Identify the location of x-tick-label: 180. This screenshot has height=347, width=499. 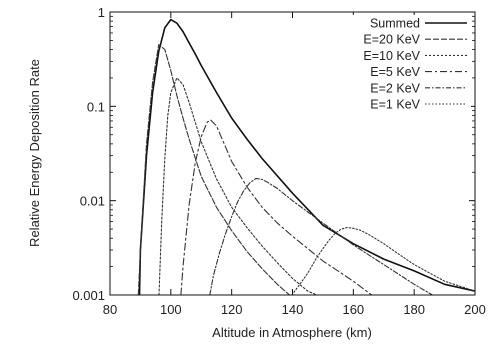
(414, 309).